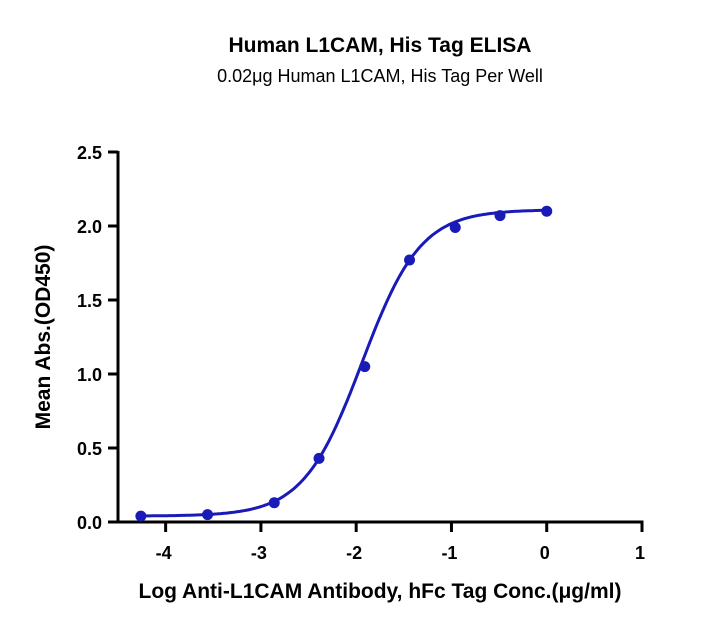 The height and width of the screenshot is (631, 720). Describe the element at coordinates (89, 301) in the screenshot. I see `y-tick-label: 1.5` at that location.